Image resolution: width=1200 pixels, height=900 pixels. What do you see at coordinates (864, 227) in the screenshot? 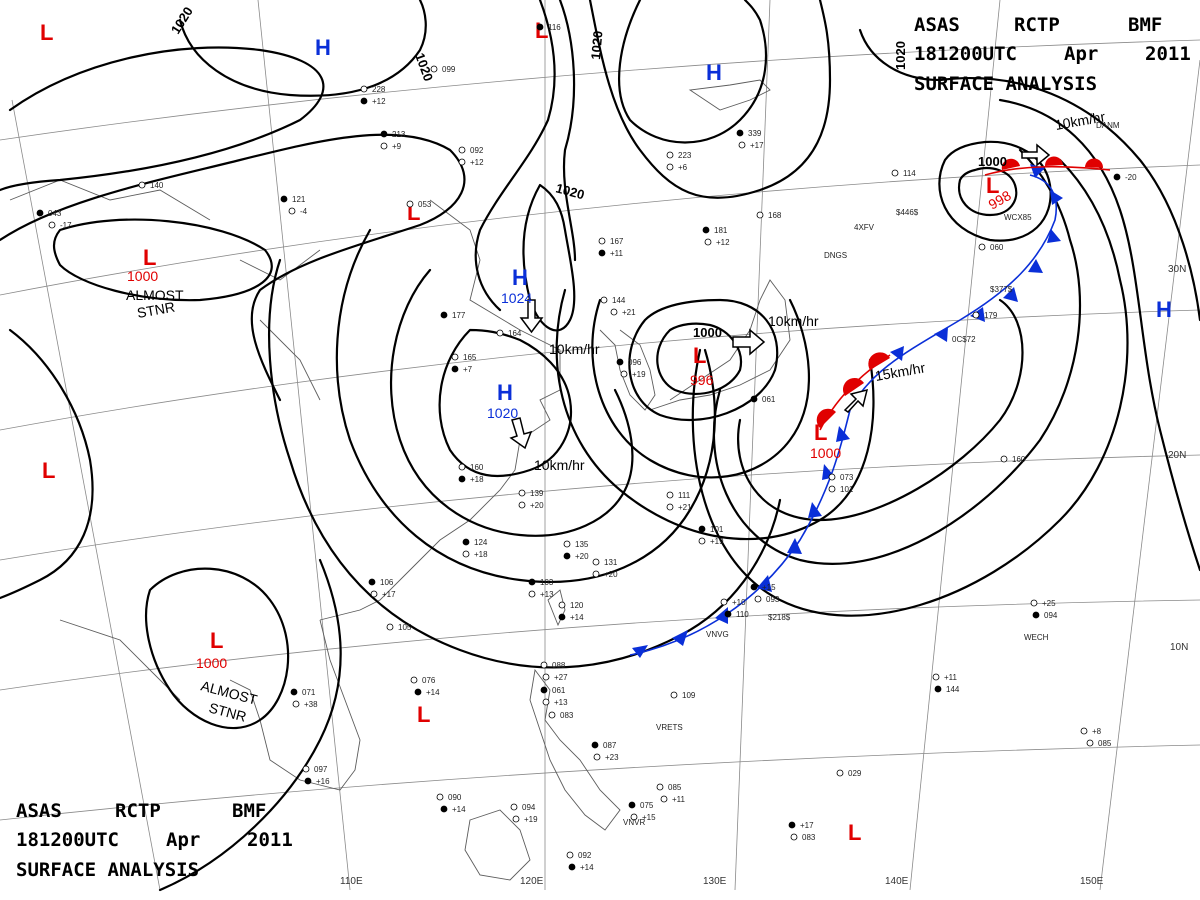
I see `station-id: 4XFV` at bounding box center [864, 227].